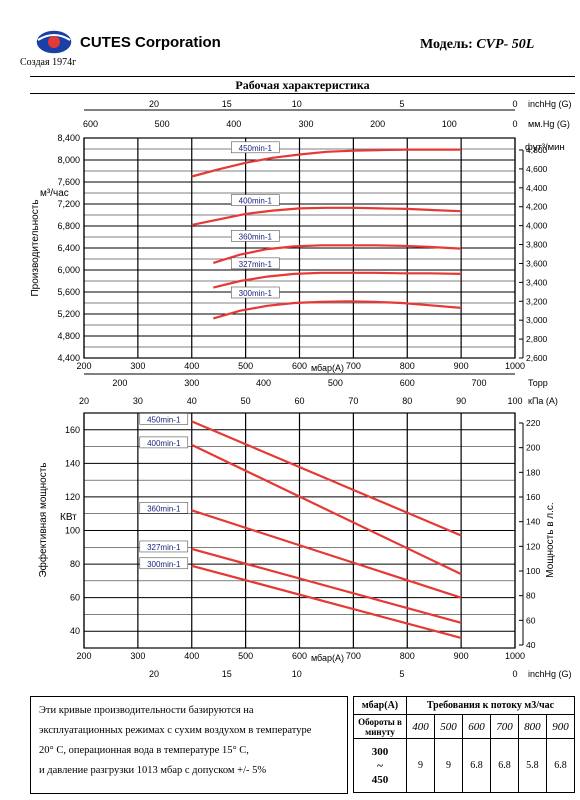 The width and height of the screenshot is (580, 800). I want to click on y2-tick-label: 220, so click(533, 423).